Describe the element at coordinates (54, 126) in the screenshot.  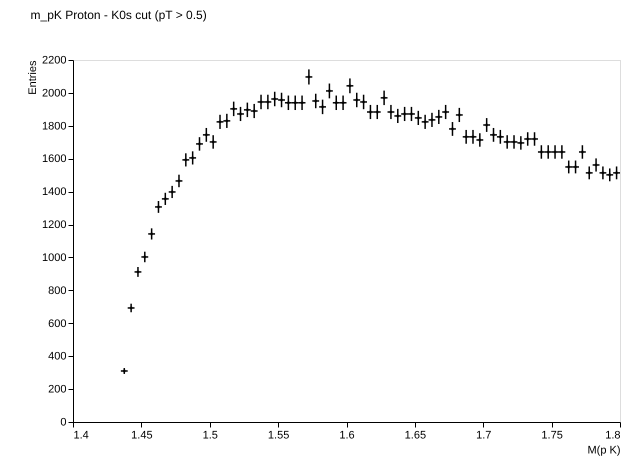
I see `y-tick-label: 1800` at that location.